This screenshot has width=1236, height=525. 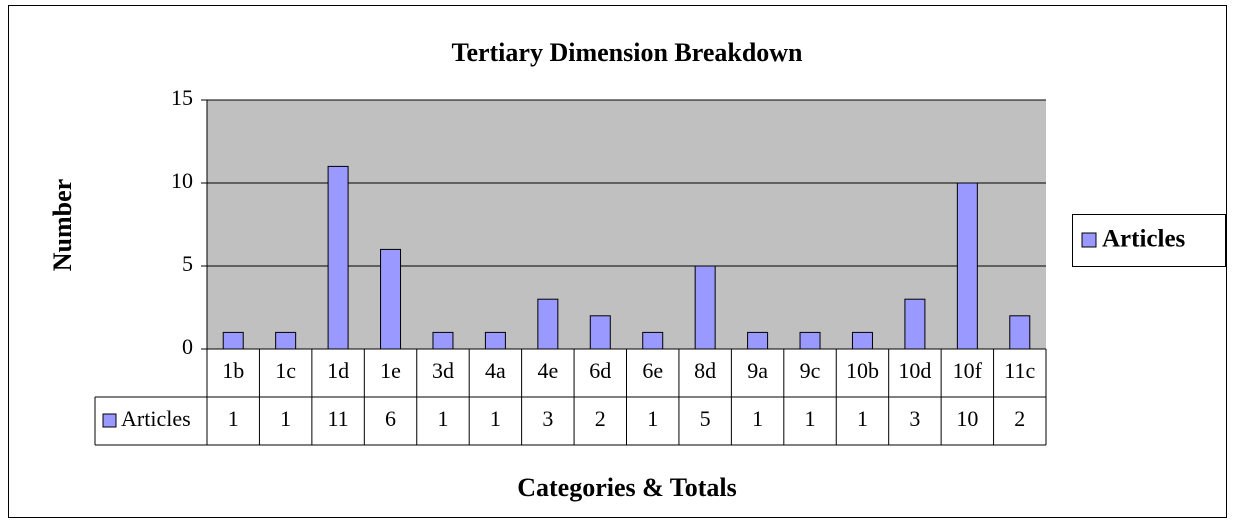 I want to click on x-tick-label: 10f, so click(x=968, y=370).